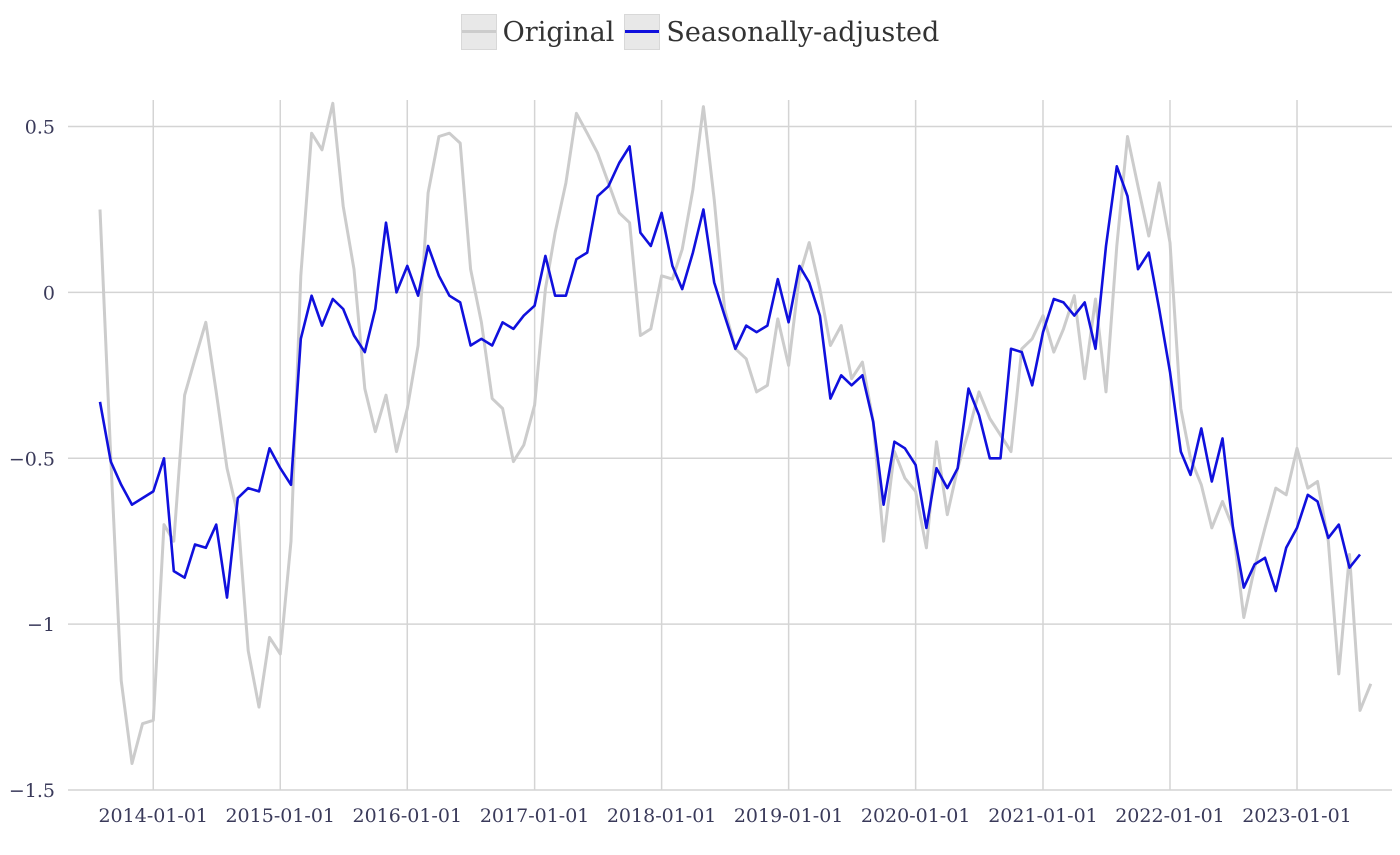 This screenshot has height=855, width=1400. Describe the element at coordinates (478, 32) in the screenshot. I see `legend-swatch-original` at that location.